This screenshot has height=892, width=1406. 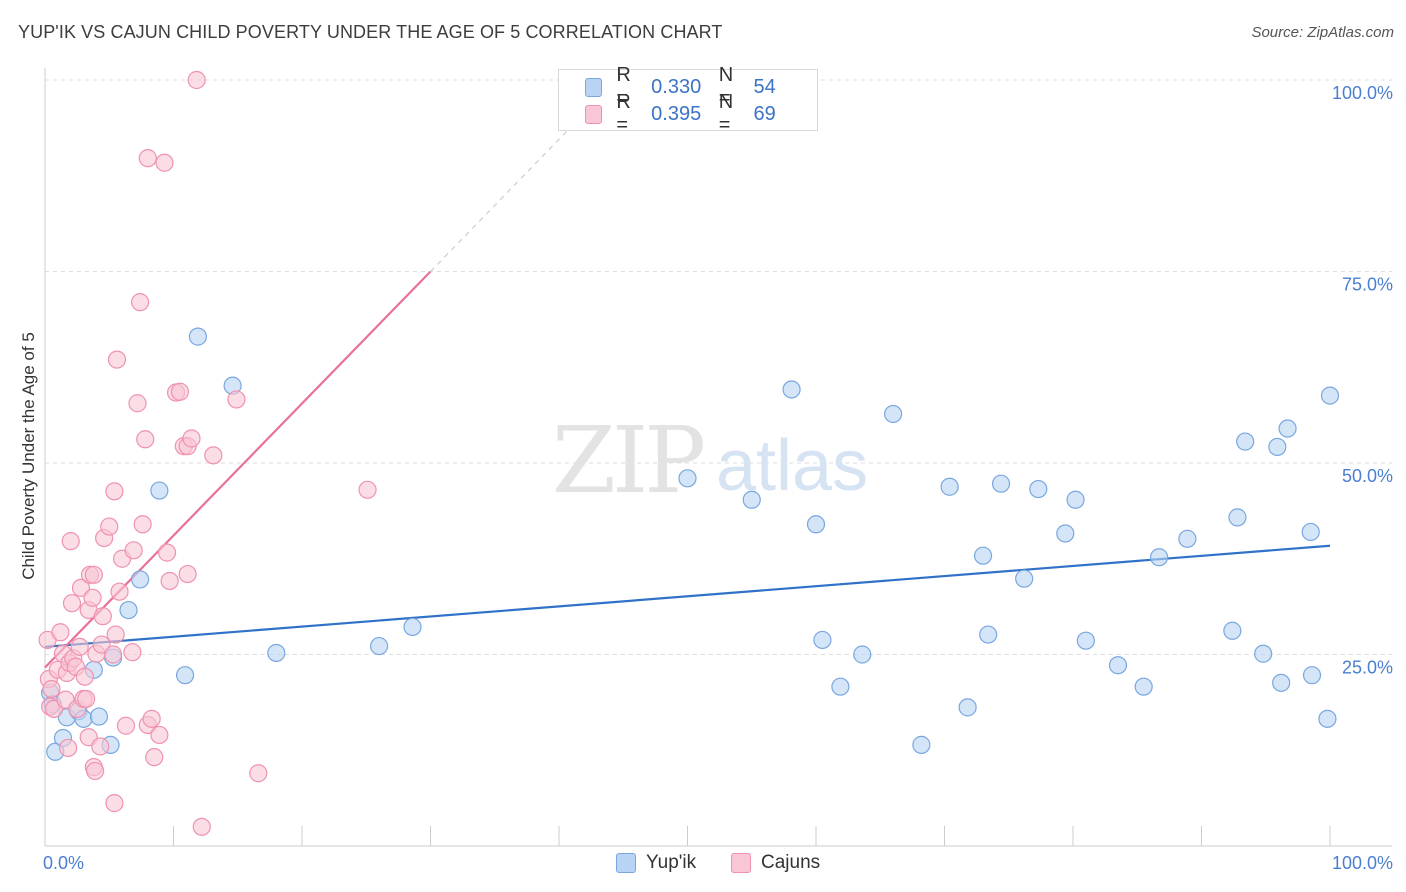 I want to click on series-legend-cajun: Cajuns, so click(x=775, y=863).